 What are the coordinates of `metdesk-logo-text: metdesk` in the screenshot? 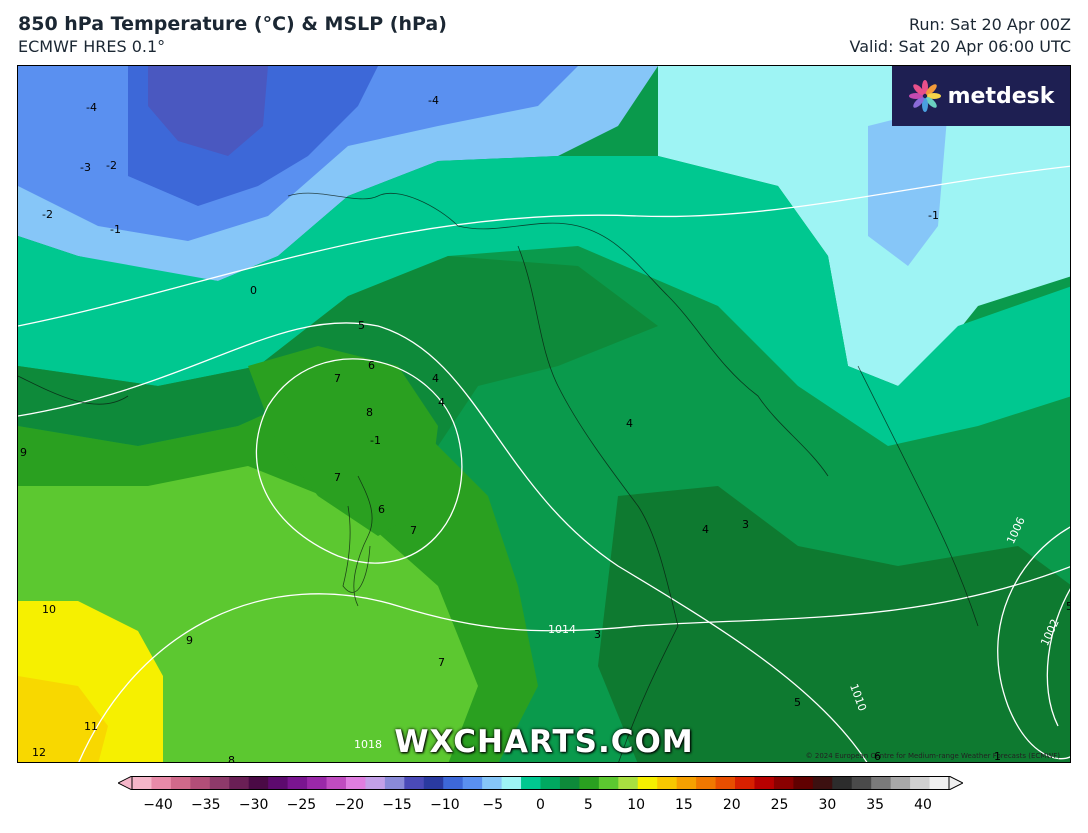 It's located at (1001, 96).